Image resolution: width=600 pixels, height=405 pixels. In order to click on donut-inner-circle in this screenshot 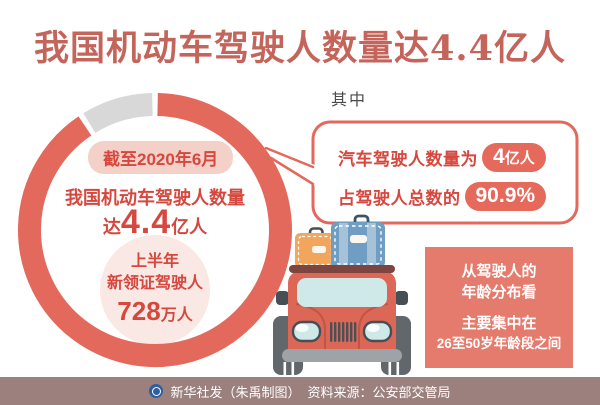, I will do `click(155, 290)`.